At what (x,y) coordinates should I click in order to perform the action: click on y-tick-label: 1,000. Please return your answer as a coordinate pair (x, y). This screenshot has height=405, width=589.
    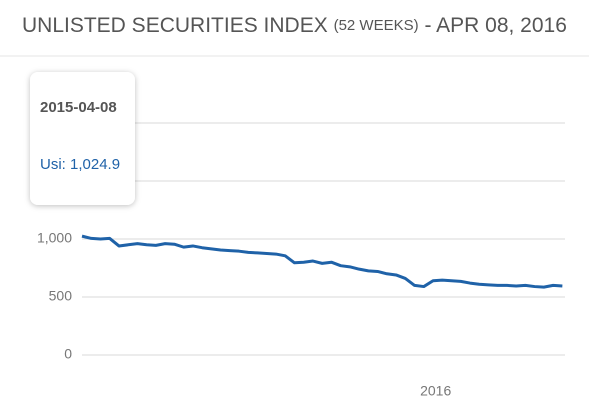
    Looking at the image, I should click on (54, 238).